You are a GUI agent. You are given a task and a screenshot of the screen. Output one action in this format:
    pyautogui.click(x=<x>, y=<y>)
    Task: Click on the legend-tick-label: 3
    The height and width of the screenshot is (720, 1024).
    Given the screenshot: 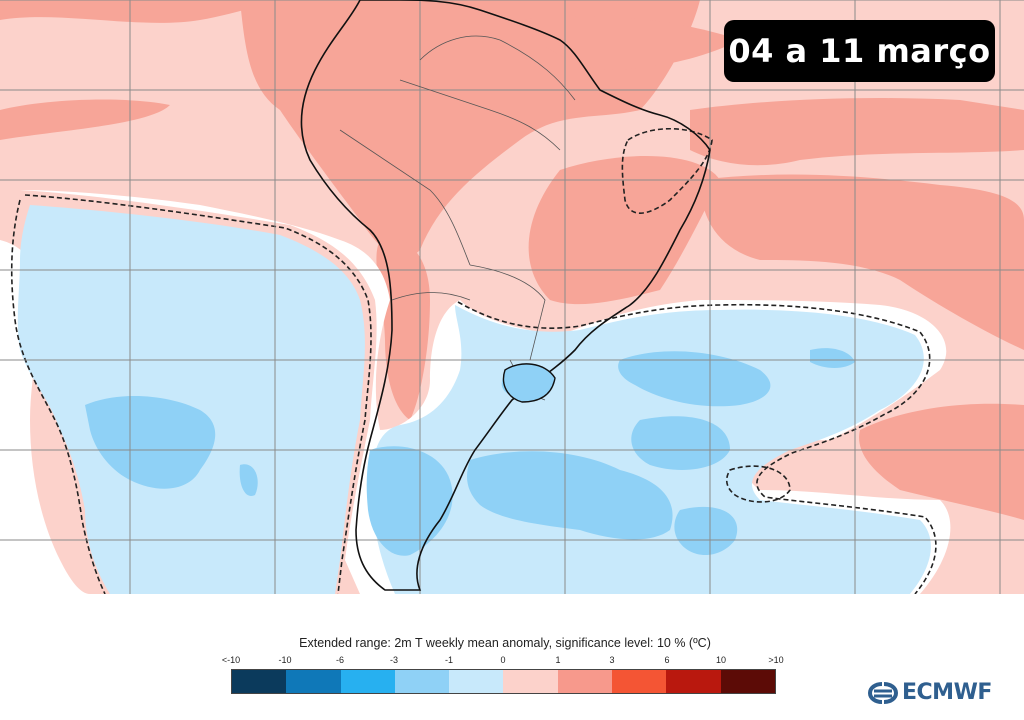 What is the action you would take?
    pyautogui.click(x=612, y=660)
    